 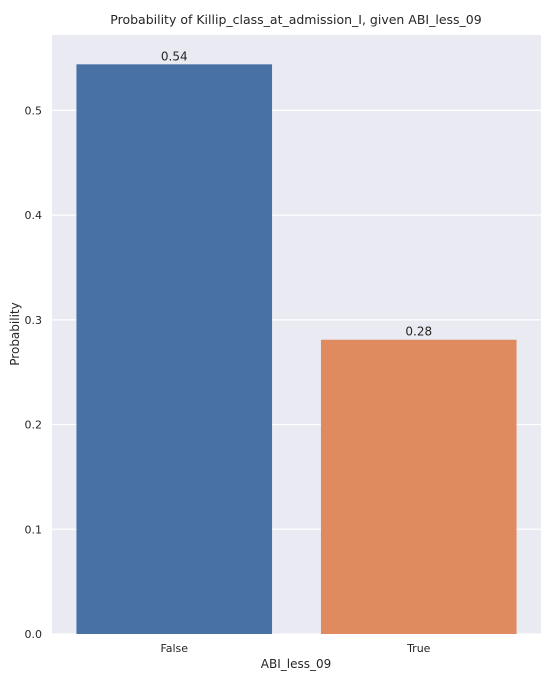 I want to click on x-tick-label-true: True, so click(x=418, y=648).